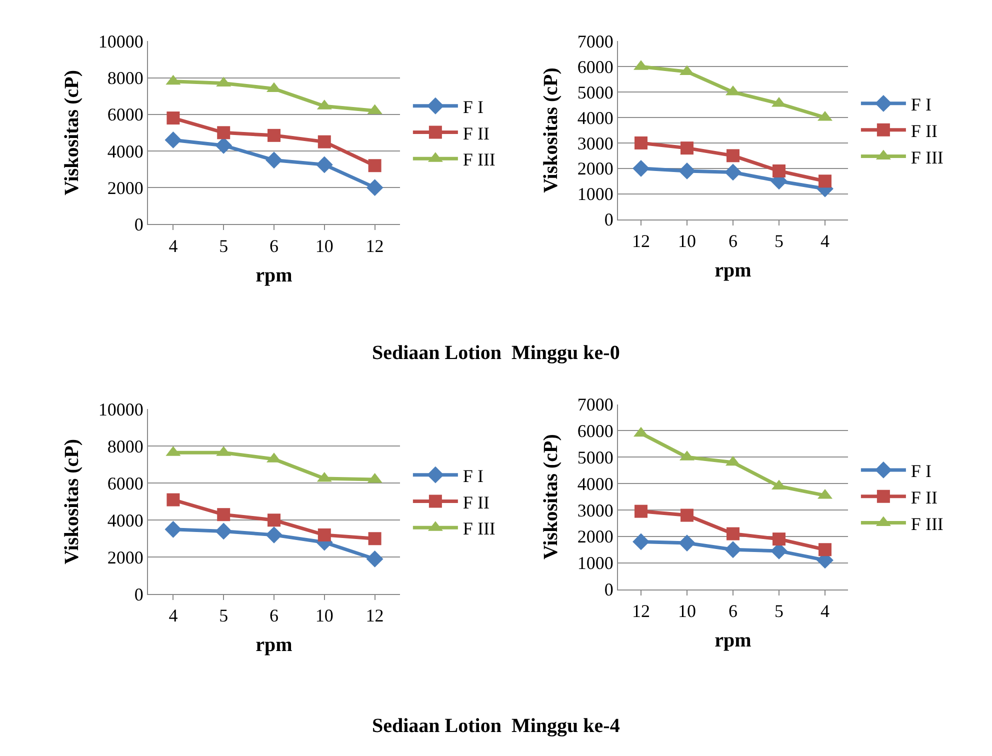 This screenshot has width=992, height=756. What do you see at coordinates (496, 726) in the screenshot?
I see `text: Sediaan Lotion Minggu ke-4` at bounding box center [496, 726].